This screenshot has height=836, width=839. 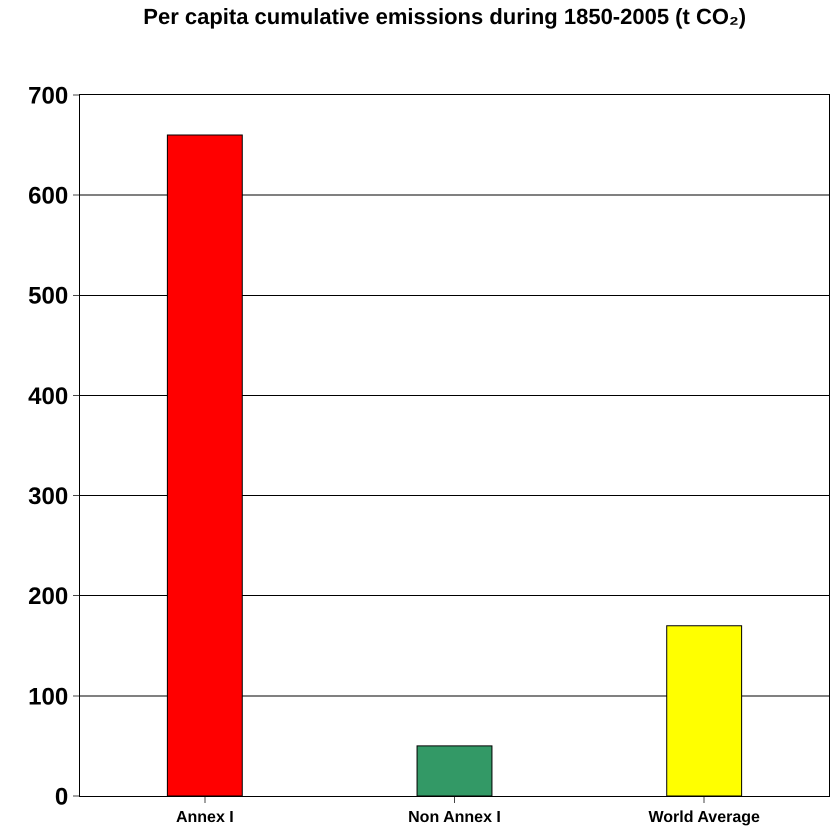 What do you see at coordinates (205, 817) in the screenshot?
I see `x-tick-label: Annex I` at bounding box center [205, 817].